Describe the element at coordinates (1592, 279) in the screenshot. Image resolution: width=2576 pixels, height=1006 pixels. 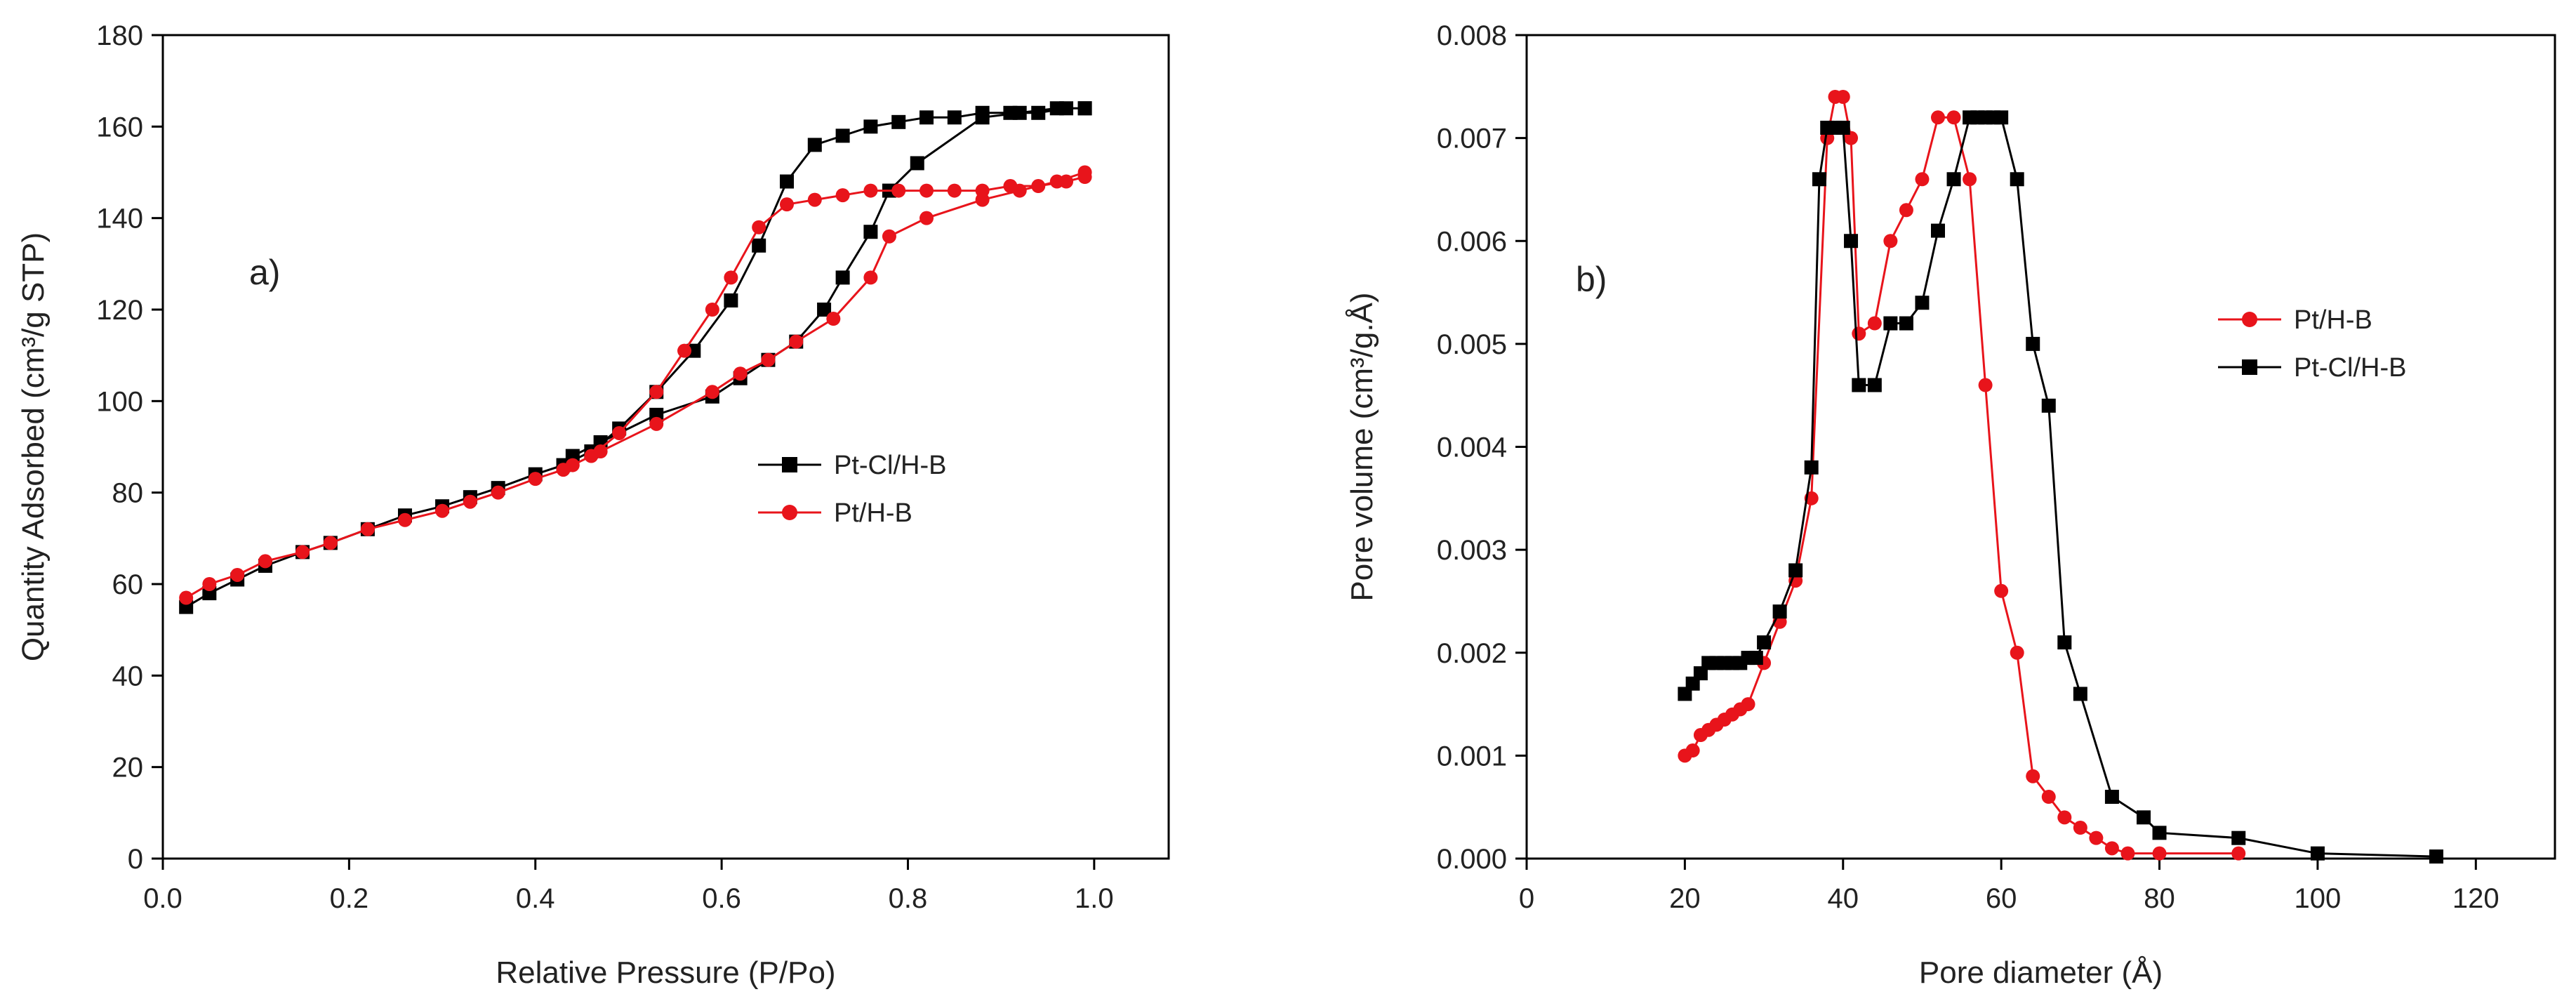
I see `panel-b-label: b)` at that location.